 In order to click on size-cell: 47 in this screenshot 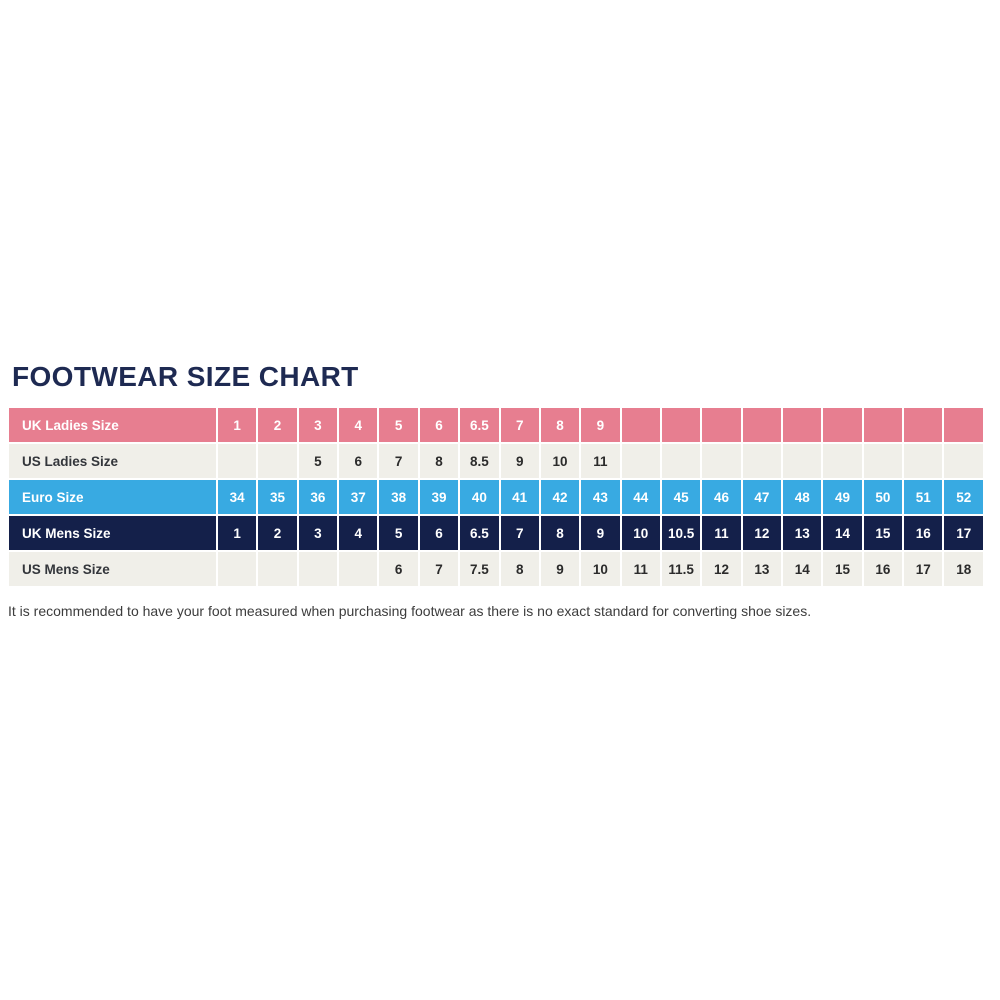, I will do `click(762, 497)`.